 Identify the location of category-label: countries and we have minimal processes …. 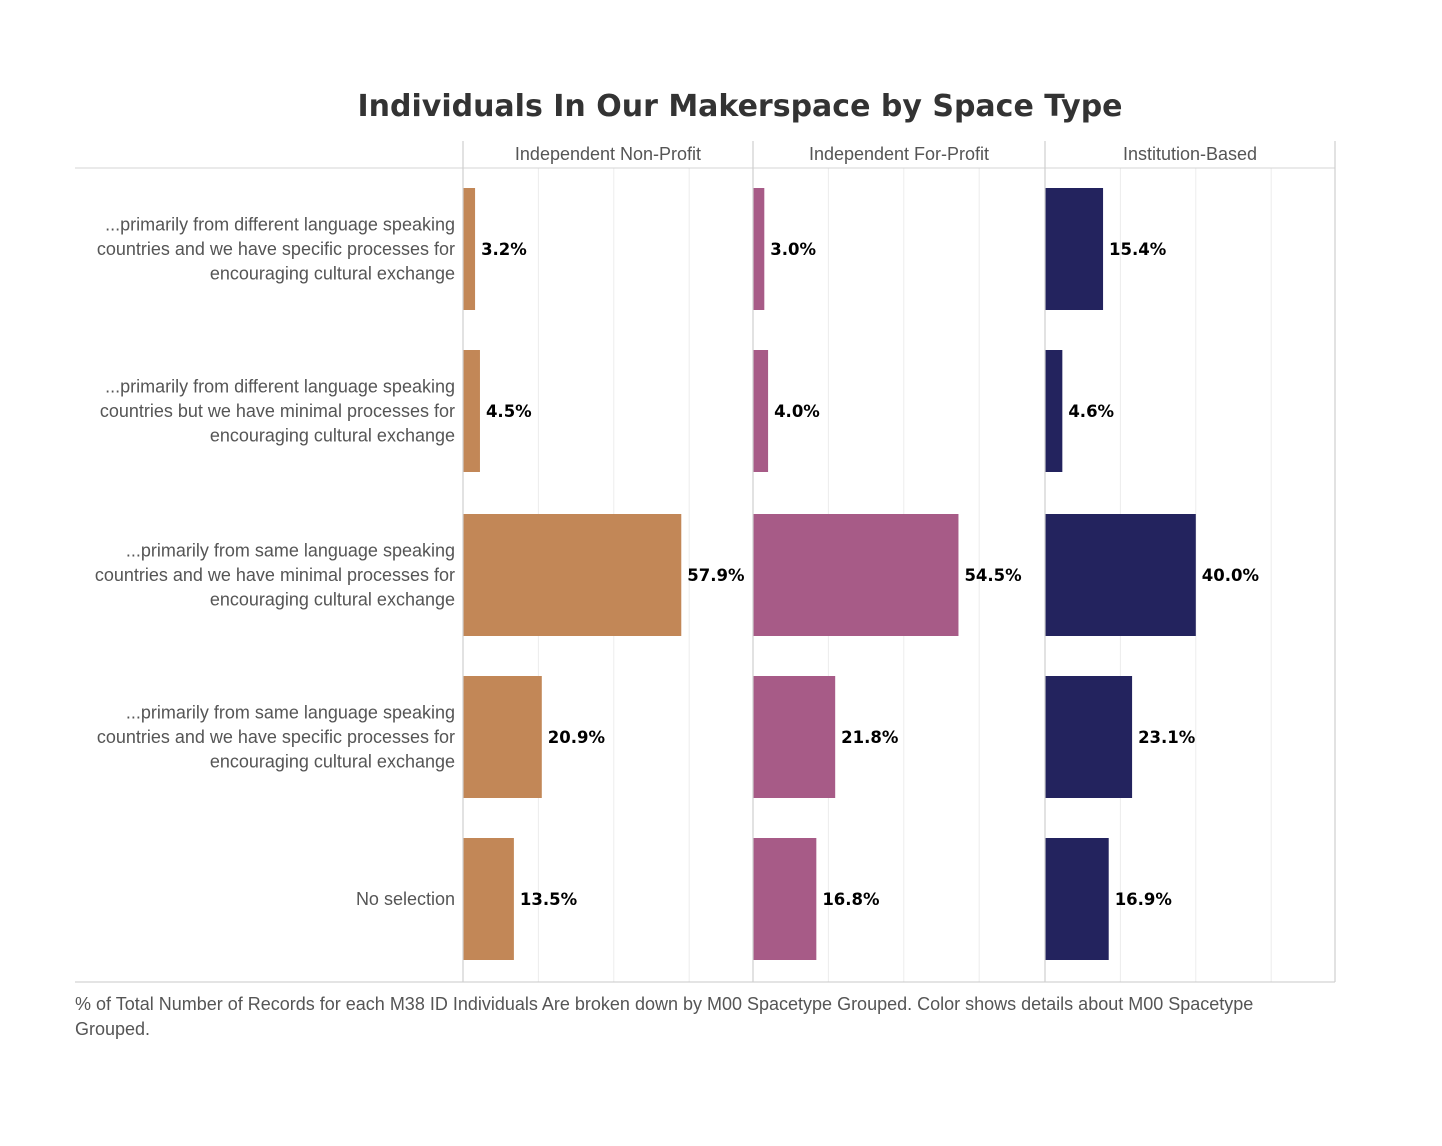
(275, 575).